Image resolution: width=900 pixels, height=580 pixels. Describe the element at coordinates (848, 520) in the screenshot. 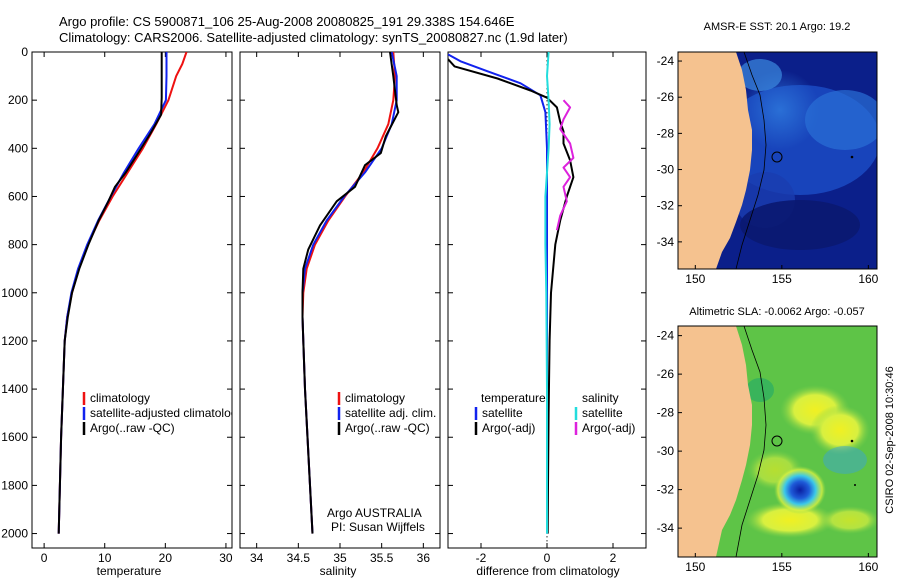

I see `sla-high-south-east` at that location.